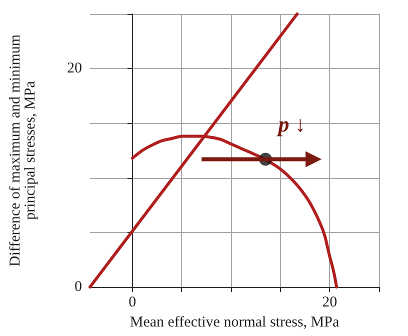 Image resolution: width=408 pixels, height=336 pixels. Describe the element at coordinates (291, 124) in the screenshot. I see `annotation: p ↓` at that location.